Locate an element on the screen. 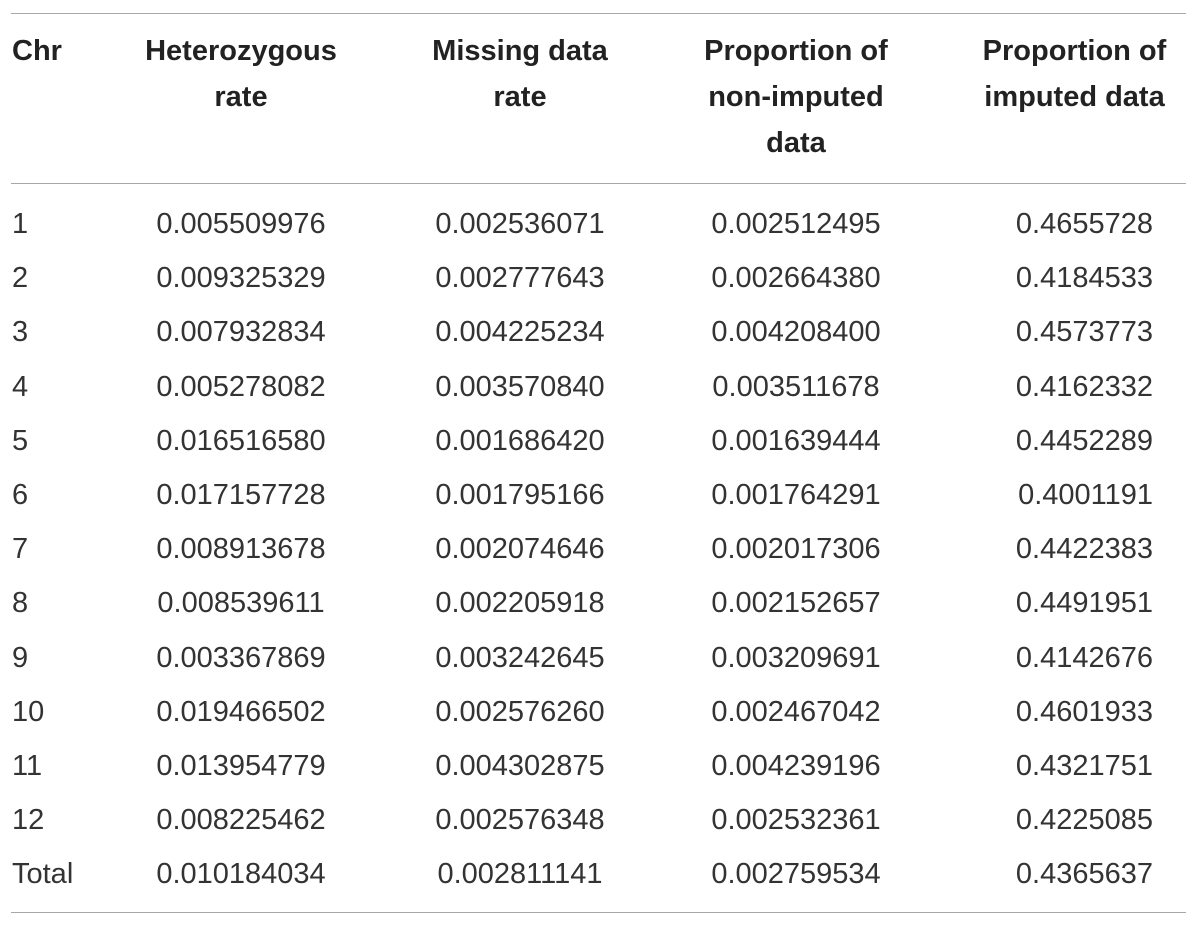 Image resolution: width=1200 pixels, height=927 pixels. cell-value: 0.4365637 is located at coordinates (1084, 874).